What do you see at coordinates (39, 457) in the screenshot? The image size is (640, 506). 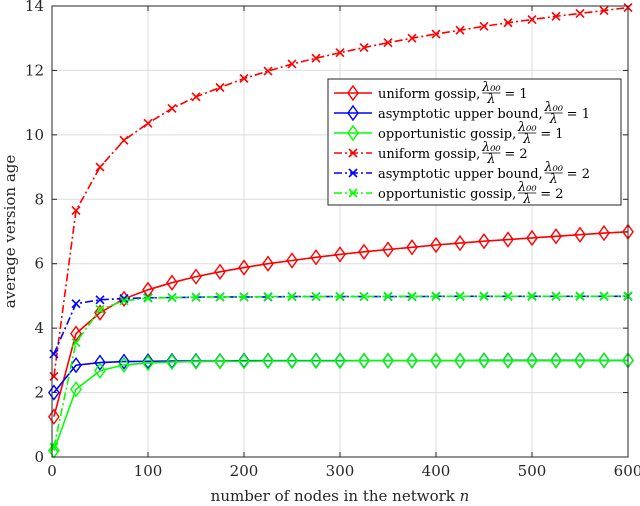 I see `y-tick-label: 0` at bounding box center [39, 457].